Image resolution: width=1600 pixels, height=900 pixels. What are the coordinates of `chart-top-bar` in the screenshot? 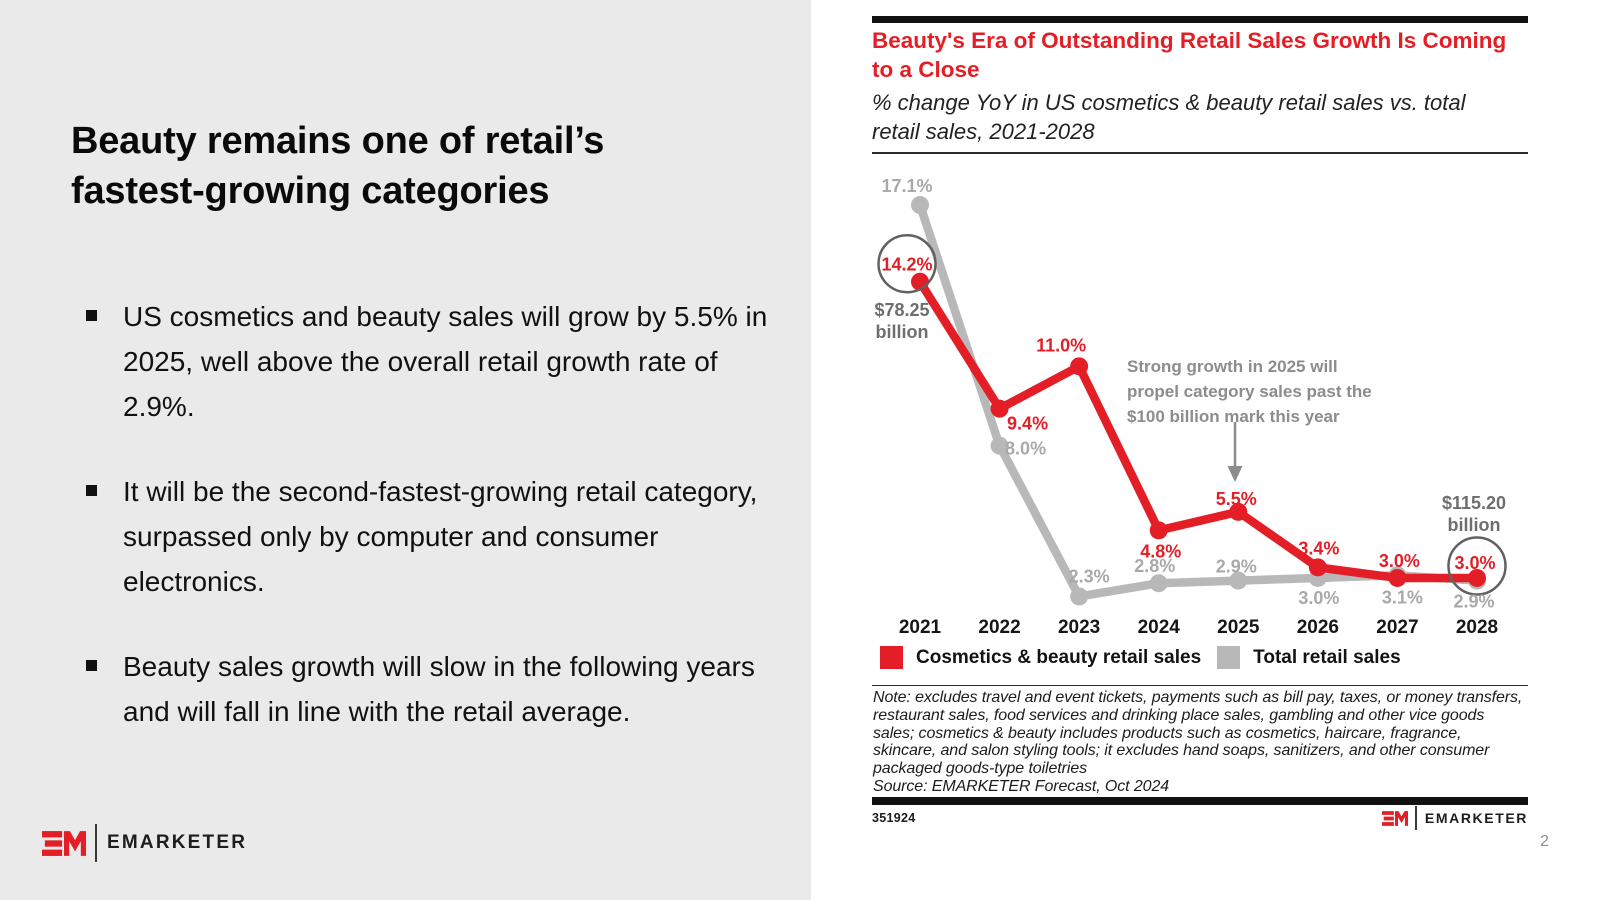 It's located at (1200, 19).